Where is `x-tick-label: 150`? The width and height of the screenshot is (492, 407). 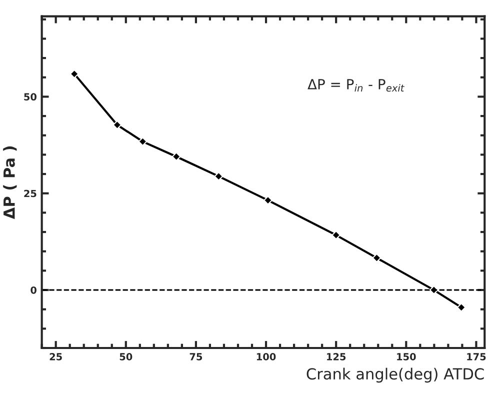
x-tick-label: 150 is located at coordinates (406, 356).